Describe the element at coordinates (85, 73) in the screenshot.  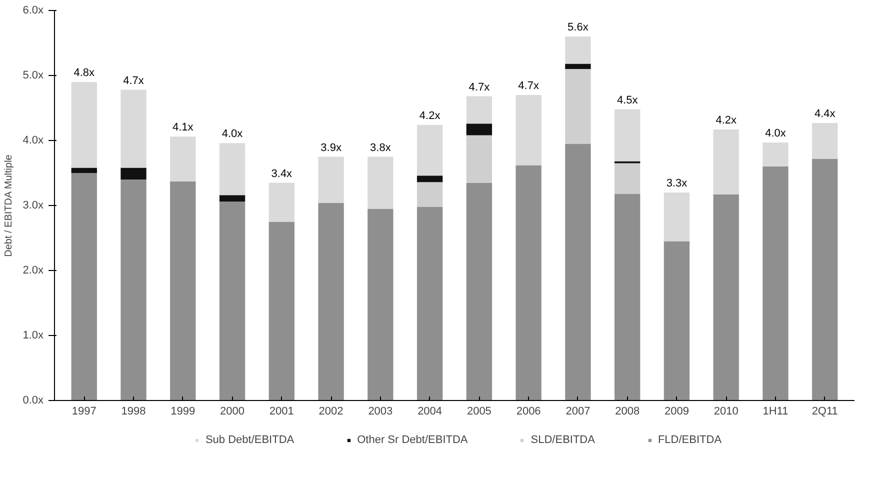
I see `total-label: 4.8x` at that location.